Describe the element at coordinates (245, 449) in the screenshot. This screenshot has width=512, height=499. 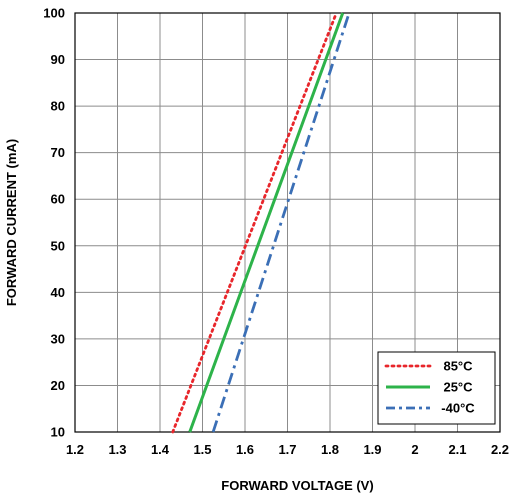
I see `x-tick-label: 1.6` at that location.